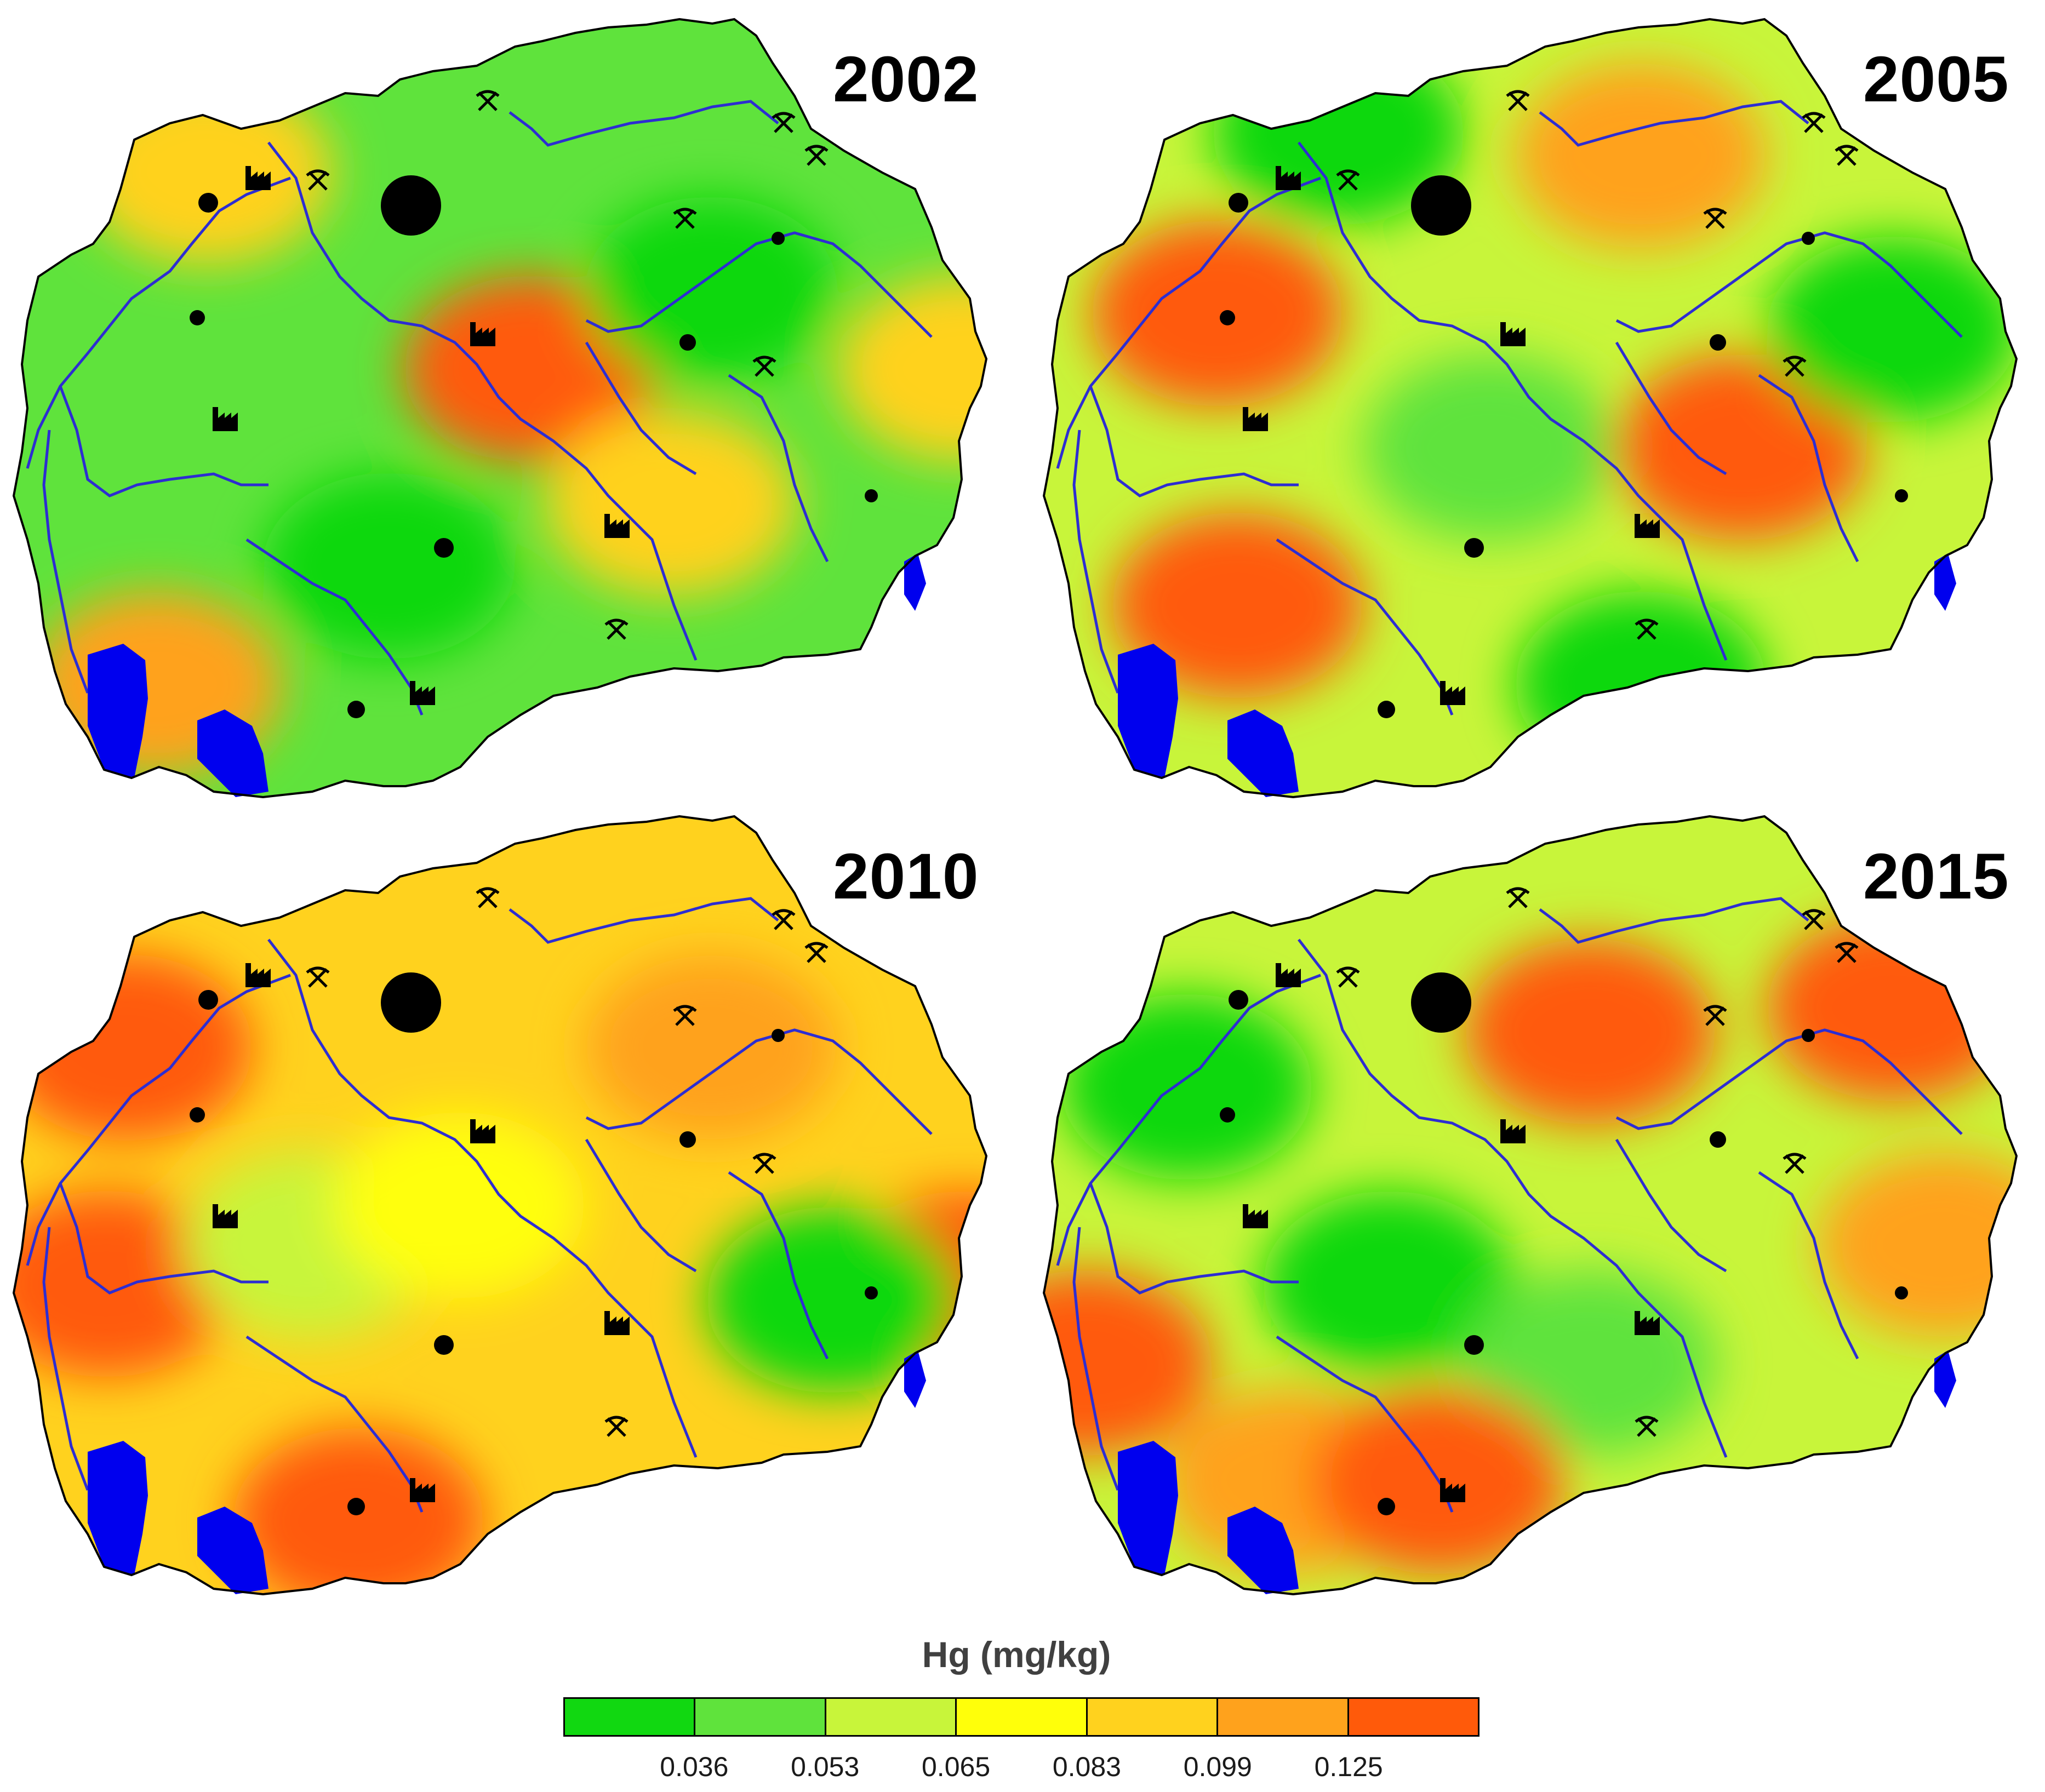  I want to click on legend-color-bar, so click(1021, 1717).